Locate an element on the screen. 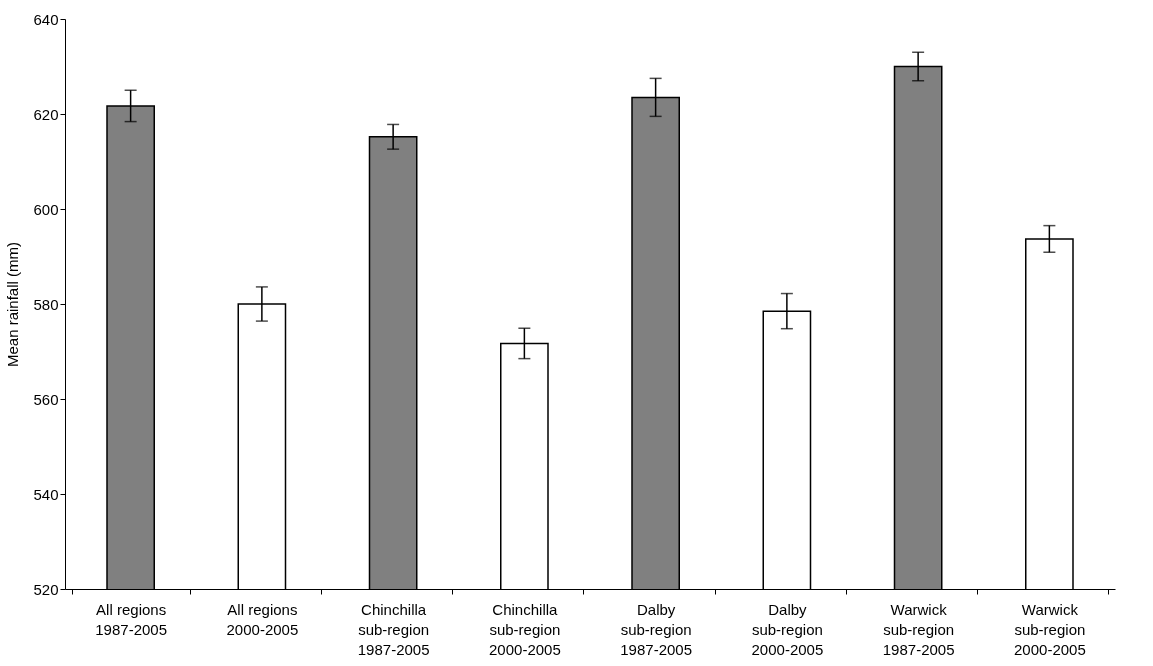 This screenshot has height=666, width=1153. y-tick-label: 520 is located at coordinates (46, 589).